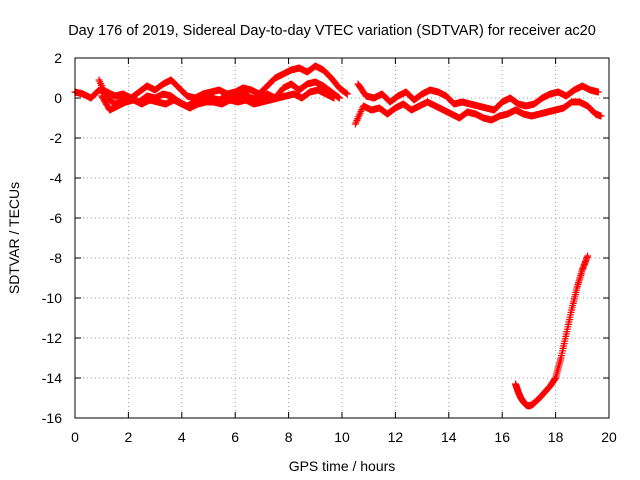 This screenshot has height=480, width=640. What do you see at coordinates (478, 97) in the screenshot?
I see `series-band-D` at bounding box center [478, 97].